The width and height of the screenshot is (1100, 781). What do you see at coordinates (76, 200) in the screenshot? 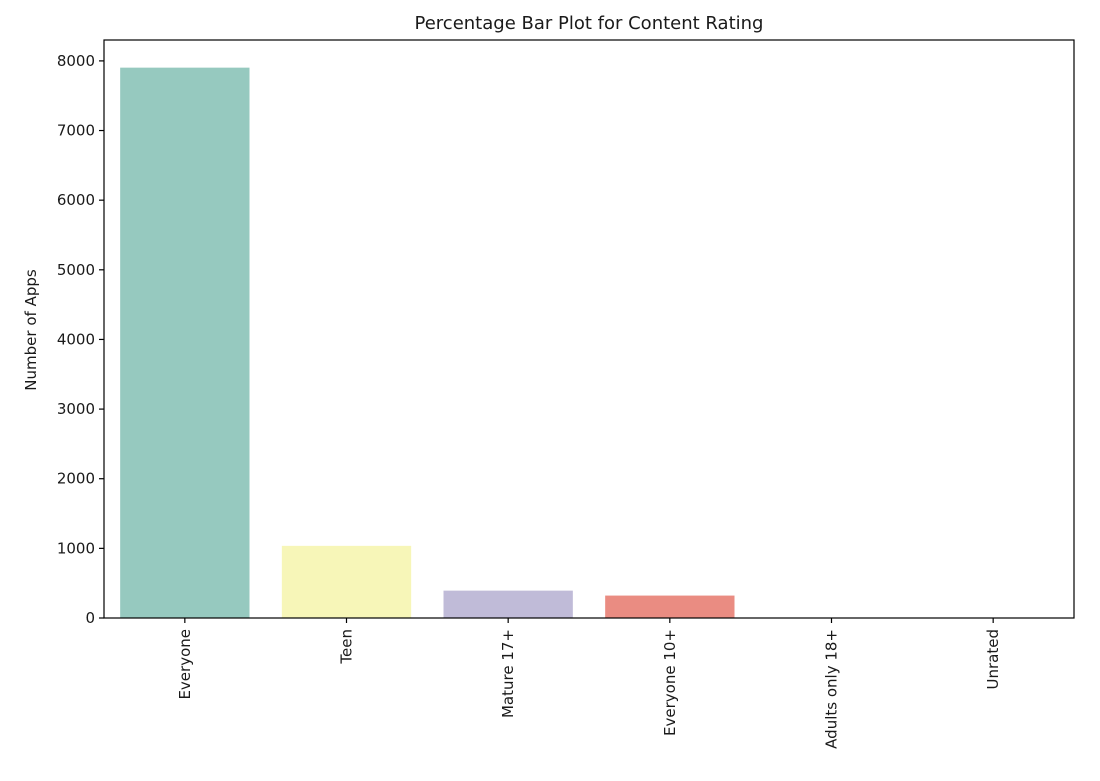
I see `y-tick-label: 6000` at bounding box center [76, 200].